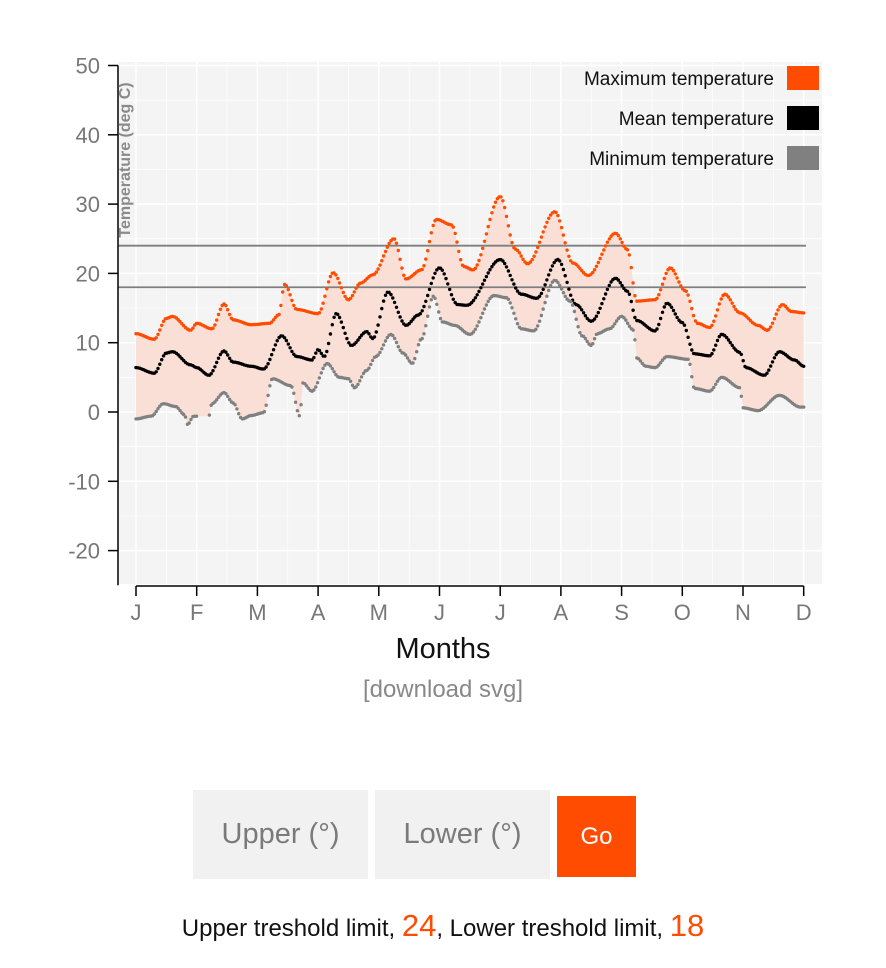  What do you see at coordinates (462, 834) in the screenshot?
I see `lower-threshold-input` at bounding box center [462, 834].